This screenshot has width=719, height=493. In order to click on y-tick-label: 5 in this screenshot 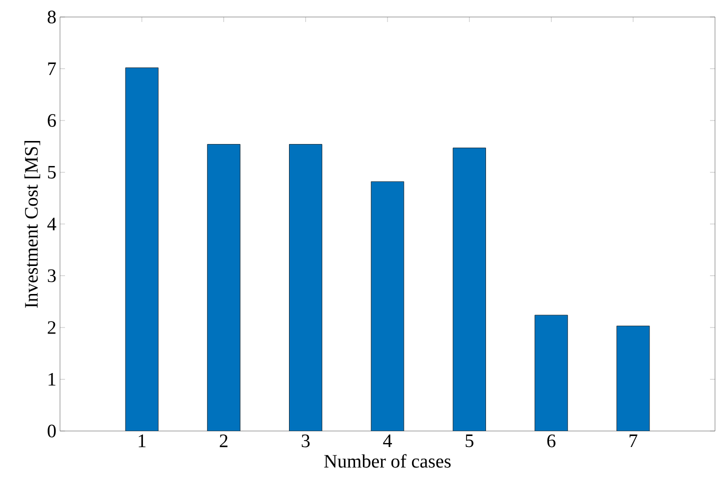, I will do `click(52, 172)`.